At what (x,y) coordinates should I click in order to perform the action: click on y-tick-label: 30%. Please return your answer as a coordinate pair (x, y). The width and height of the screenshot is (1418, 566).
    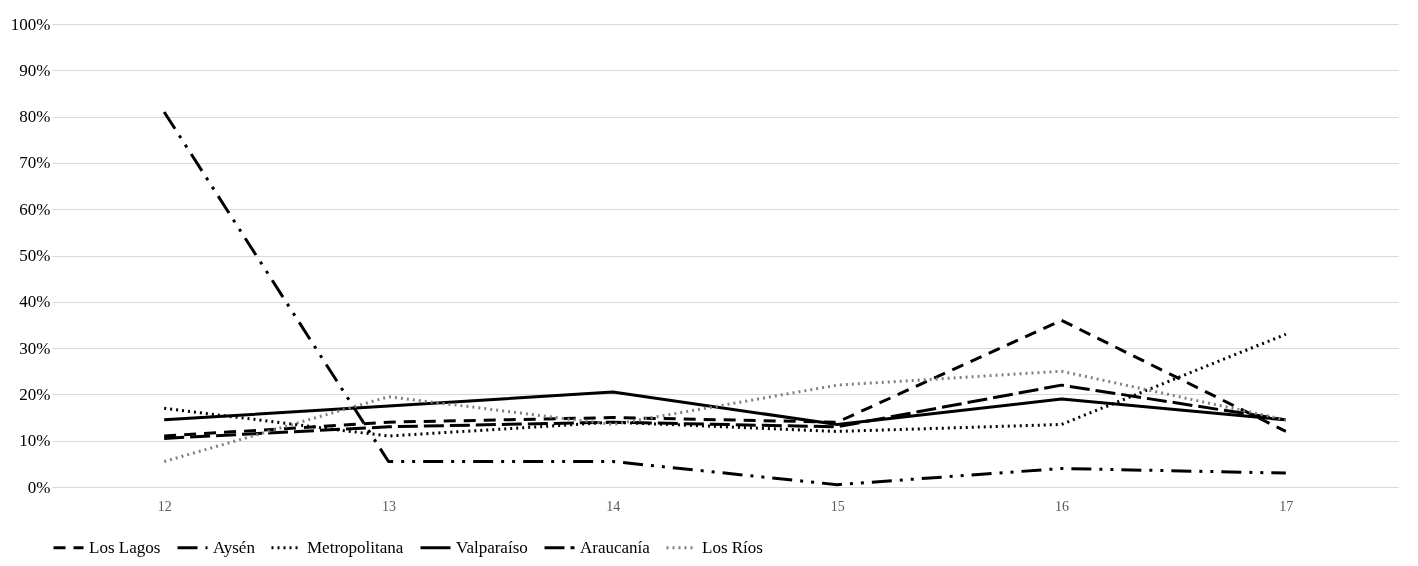
    Looking at the image, I should click on (35, 348).